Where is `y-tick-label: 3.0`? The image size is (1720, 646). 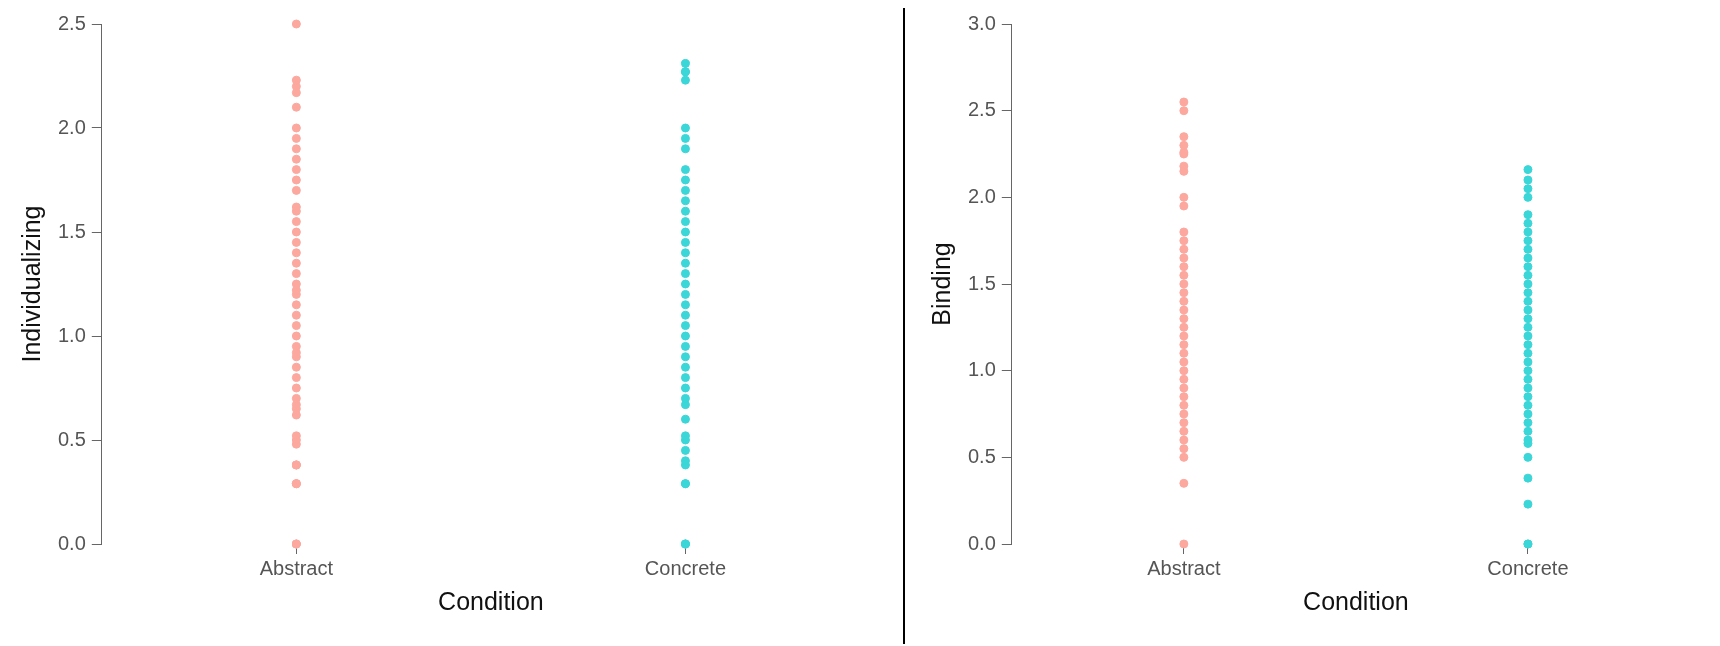
y-tick-label: 3.0 is located at coordinates (981, 22).